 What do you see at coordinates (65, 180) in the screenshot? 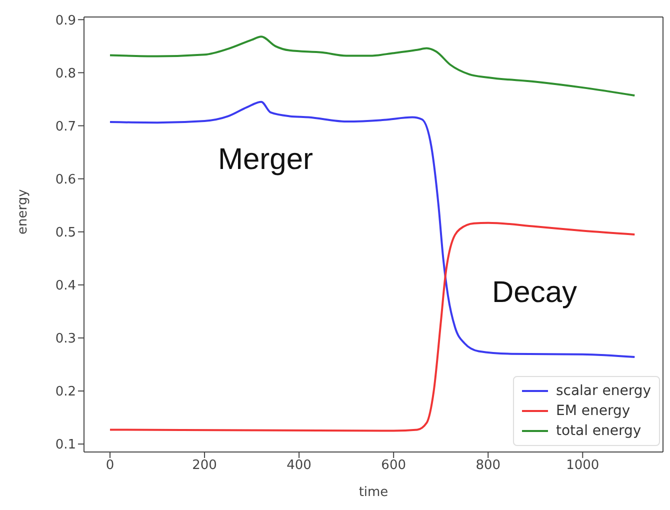
I see `y-tick-label: 0.6` at bounding box center [65, 180].